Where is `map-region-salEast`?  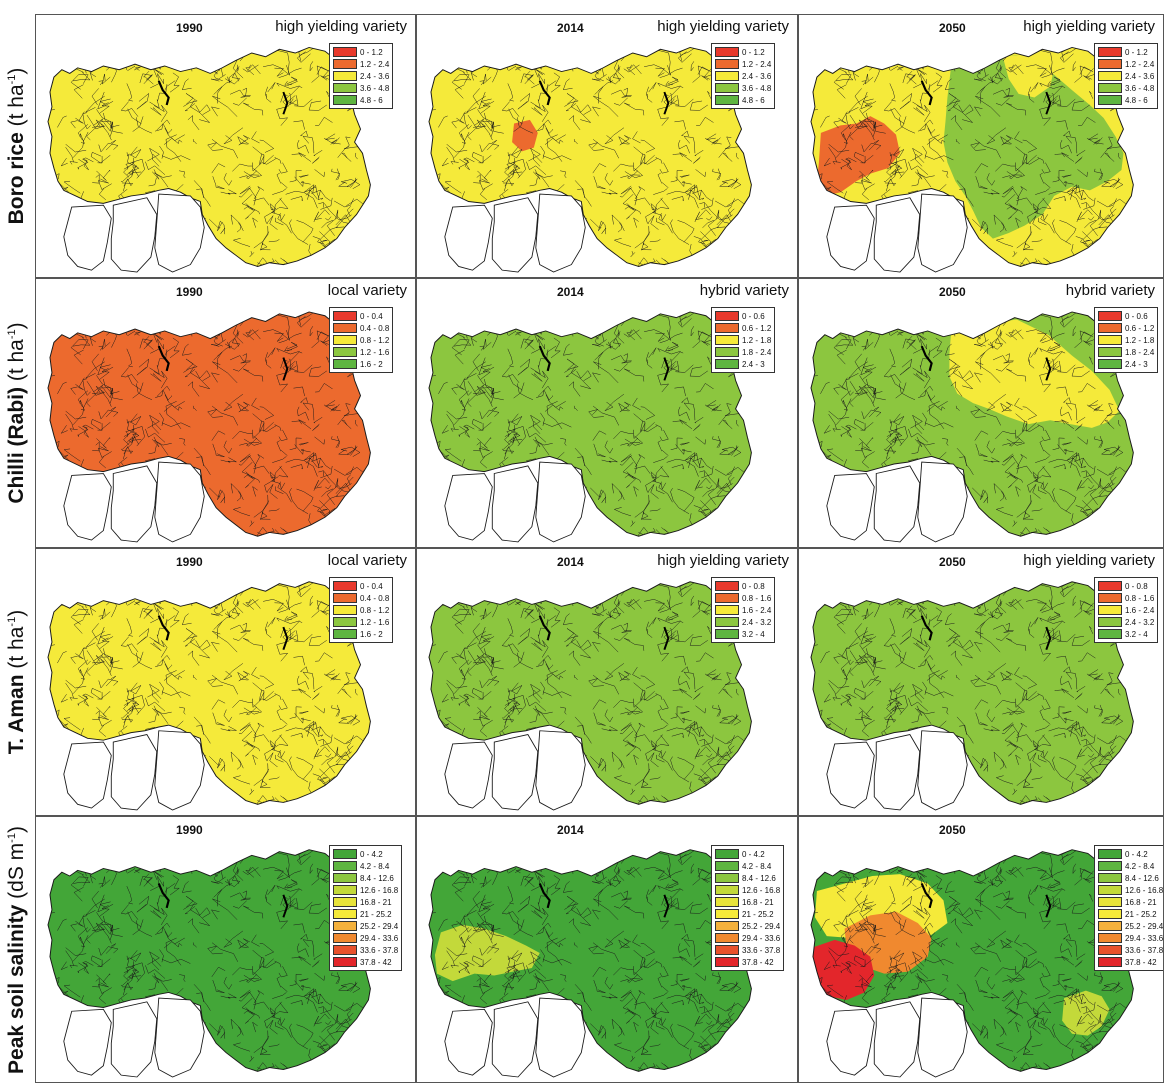 map-region-salEast is located at coordinates (1086, 1013).